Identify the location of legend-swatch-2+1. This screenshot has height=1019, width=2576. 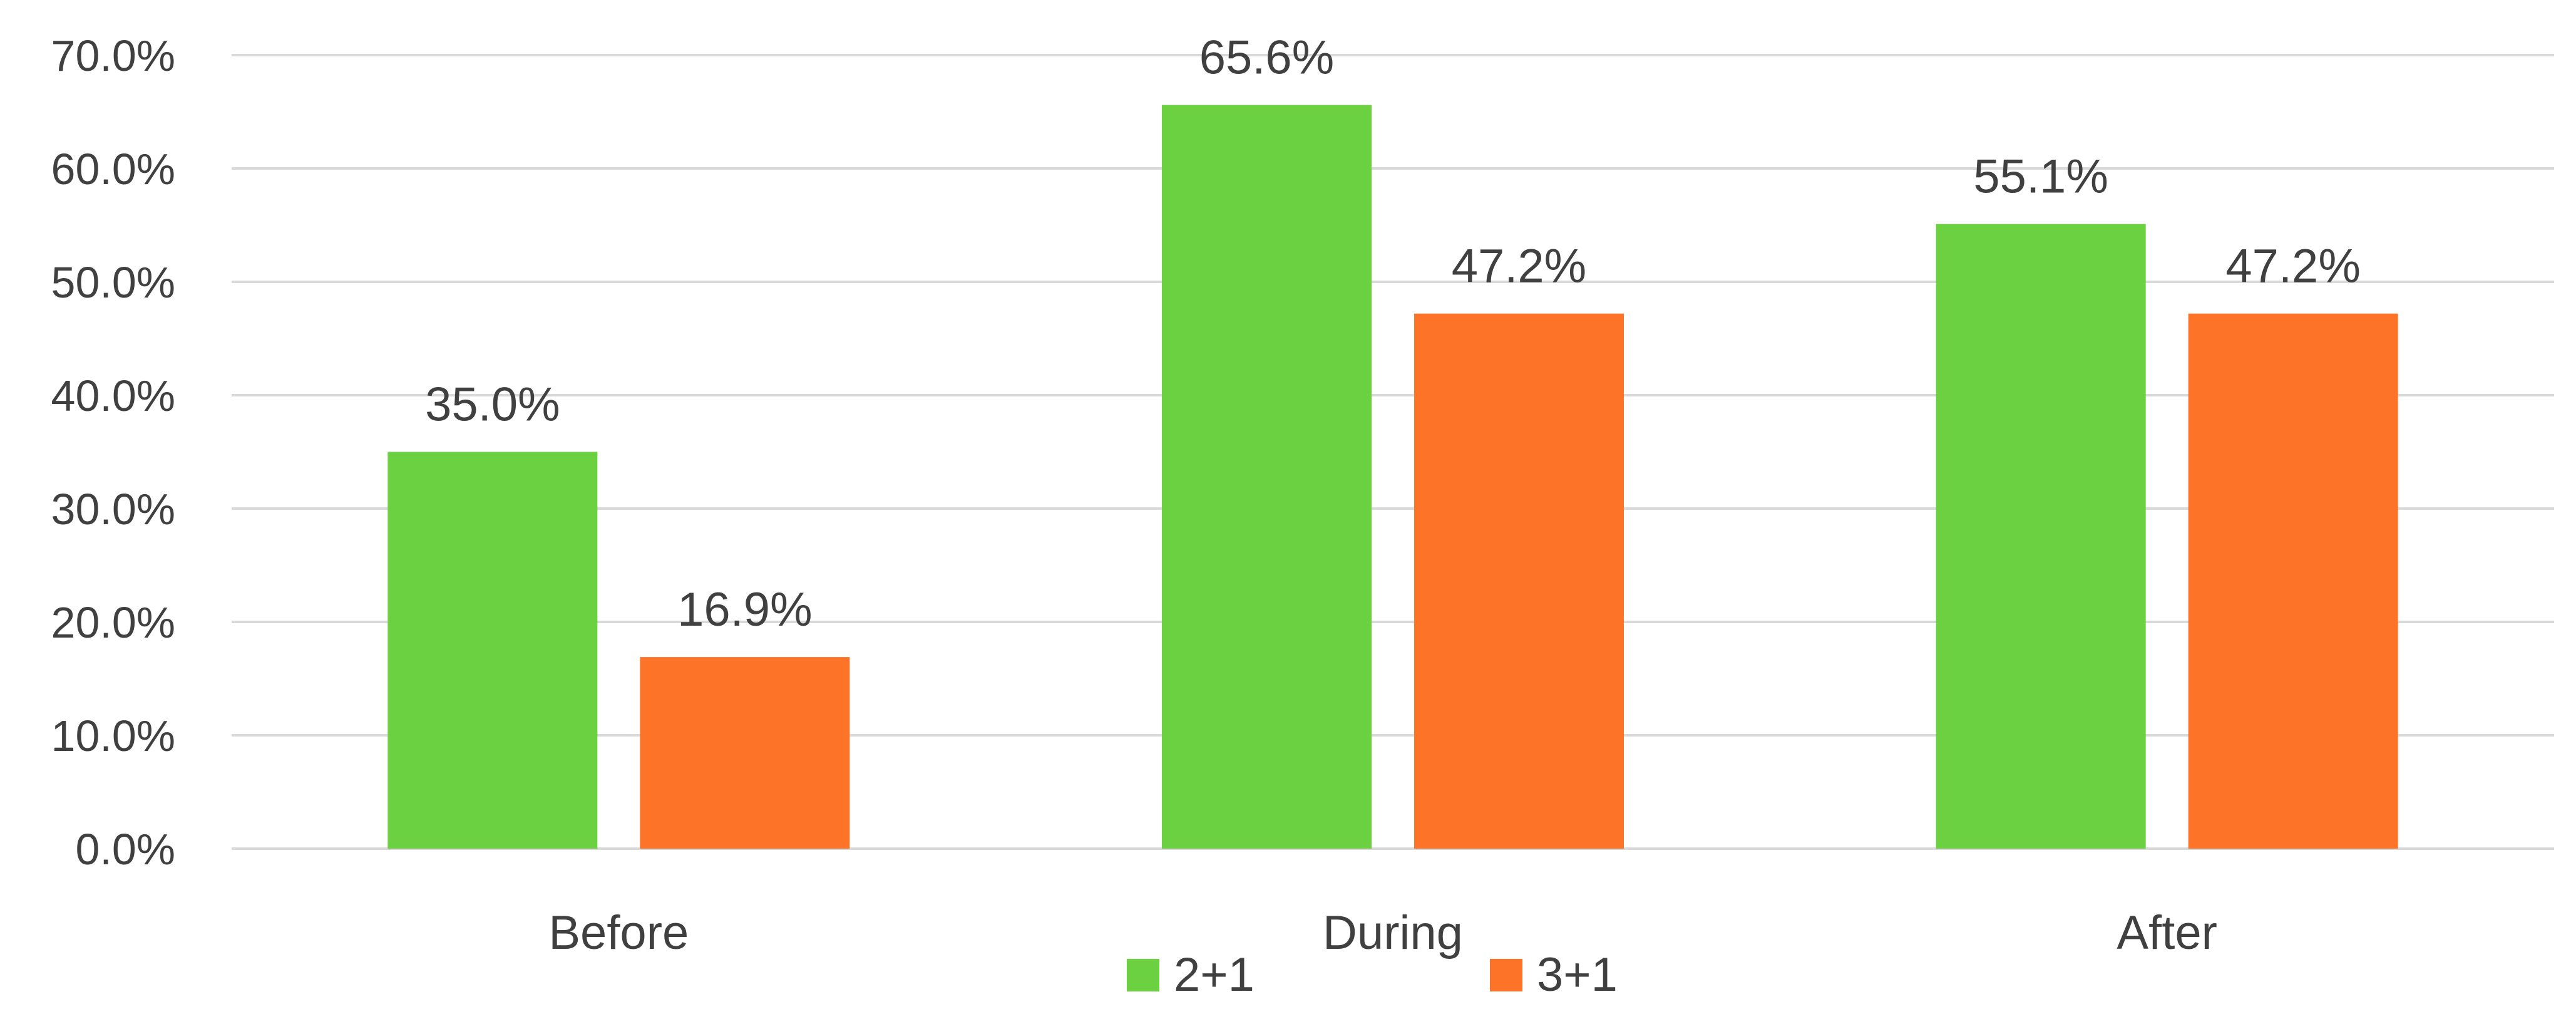
(1143, 975).